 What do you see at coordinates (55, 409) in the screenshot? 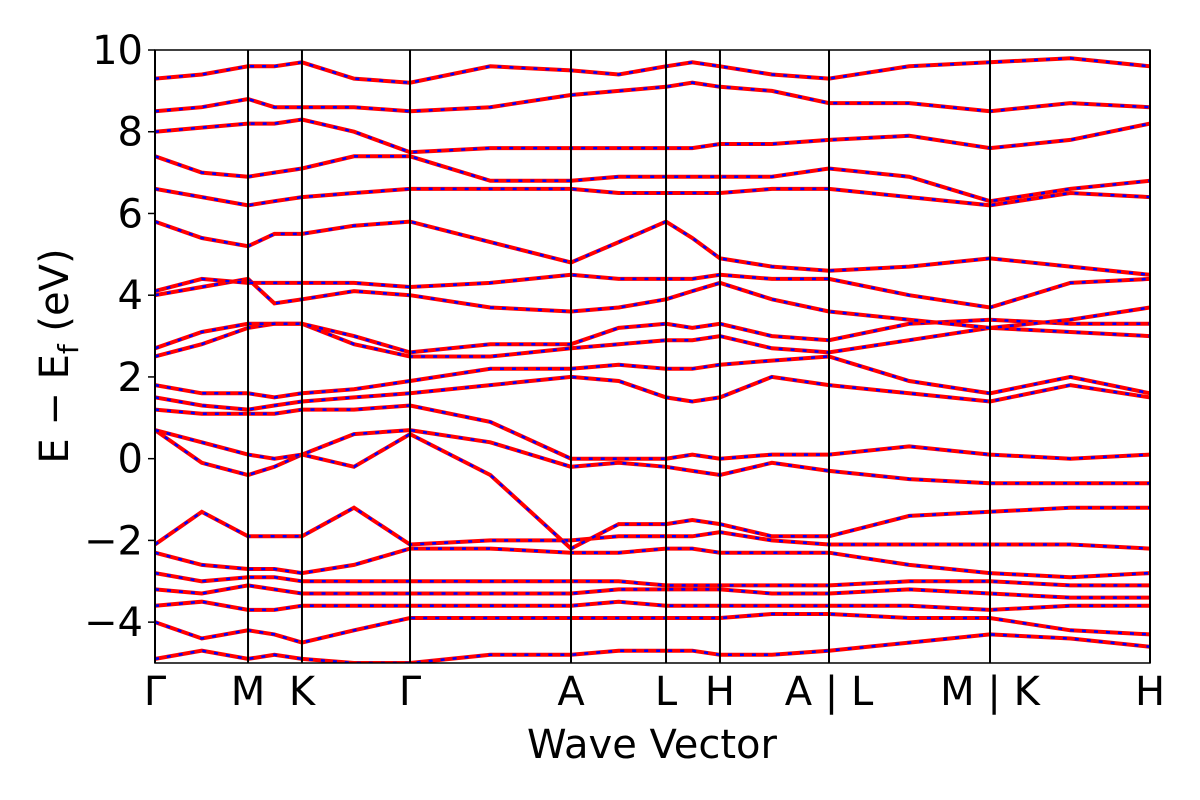
I see `y-label-main: E − E` at bounding box center [55, 409].